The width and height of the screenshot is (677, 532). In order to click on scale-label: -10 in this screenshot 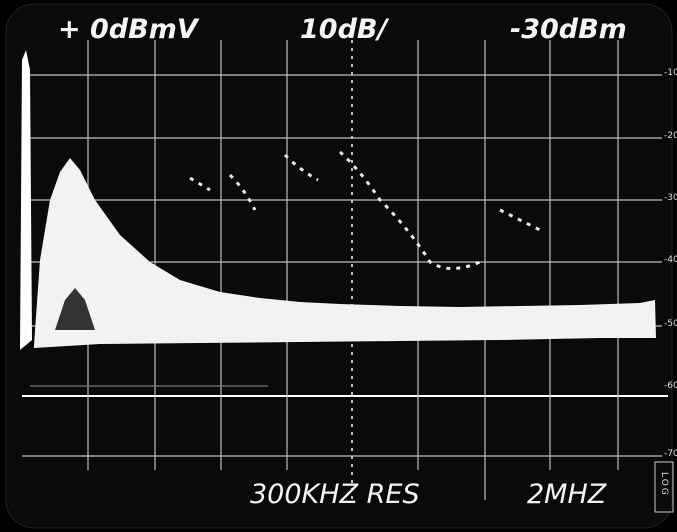, I will do `click(670, 73)`.